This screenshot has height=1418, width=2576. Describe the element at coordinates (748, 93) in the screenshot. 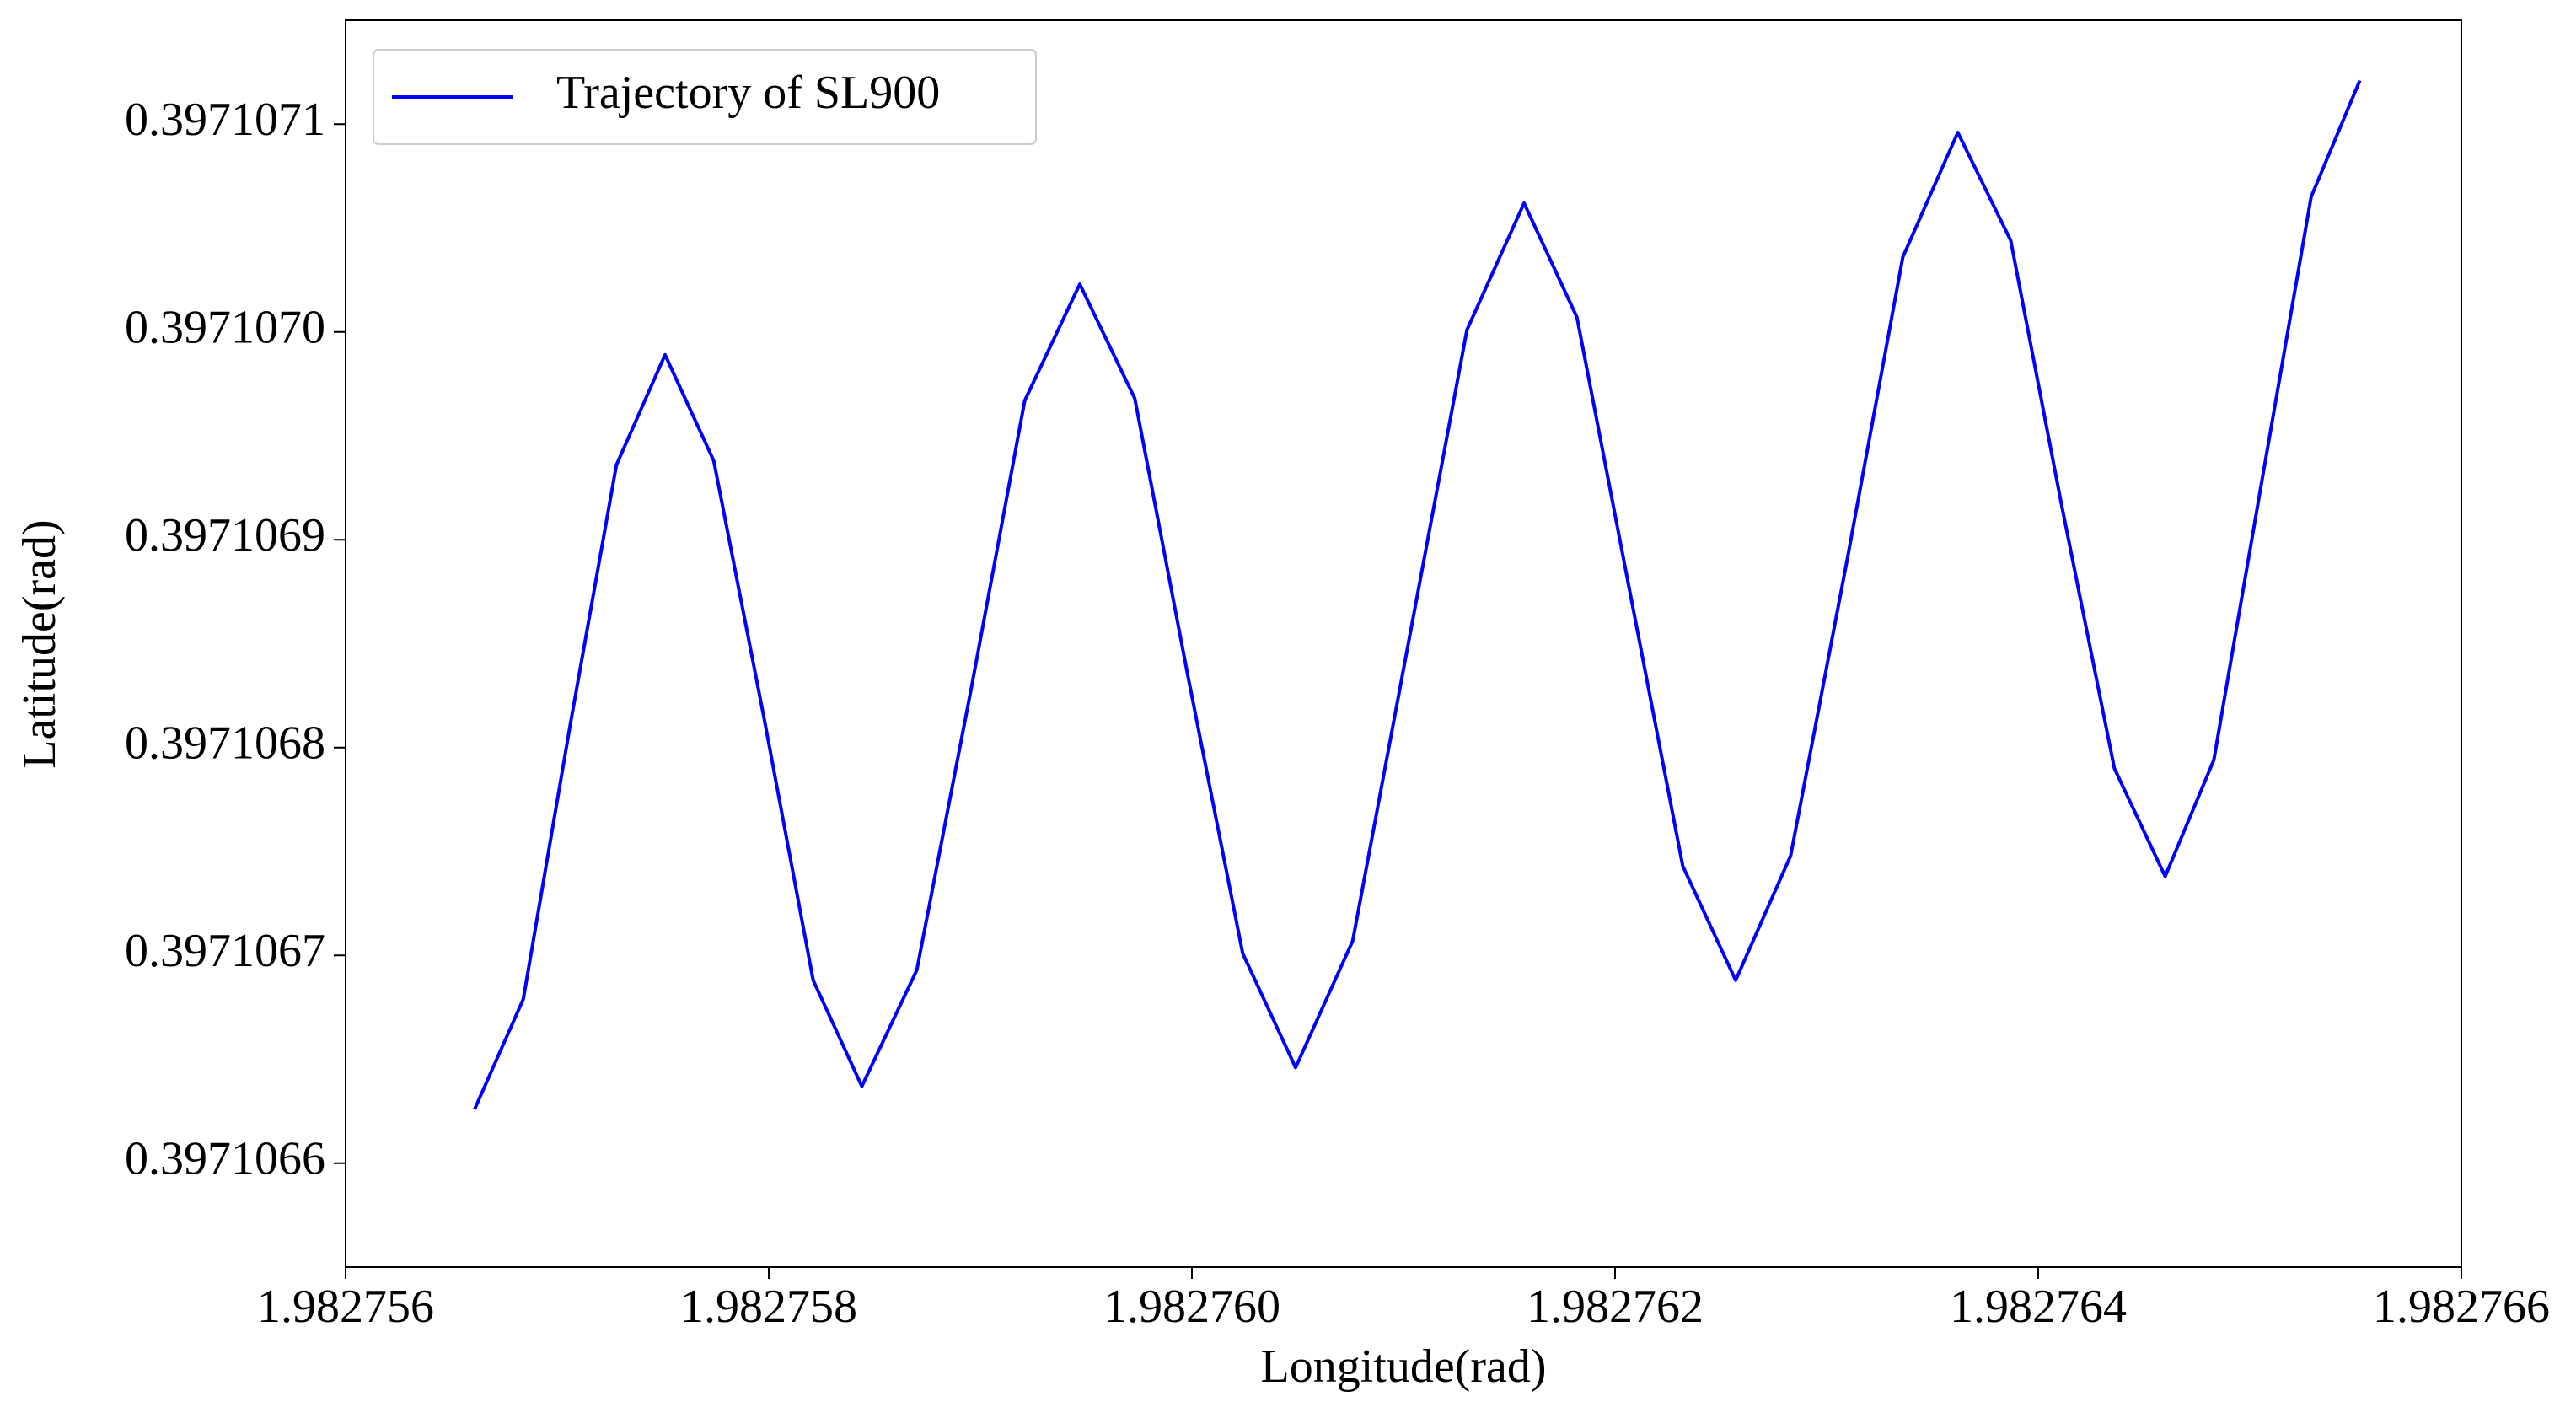

I see `legend-label: Trajectory of SL900` at that location.